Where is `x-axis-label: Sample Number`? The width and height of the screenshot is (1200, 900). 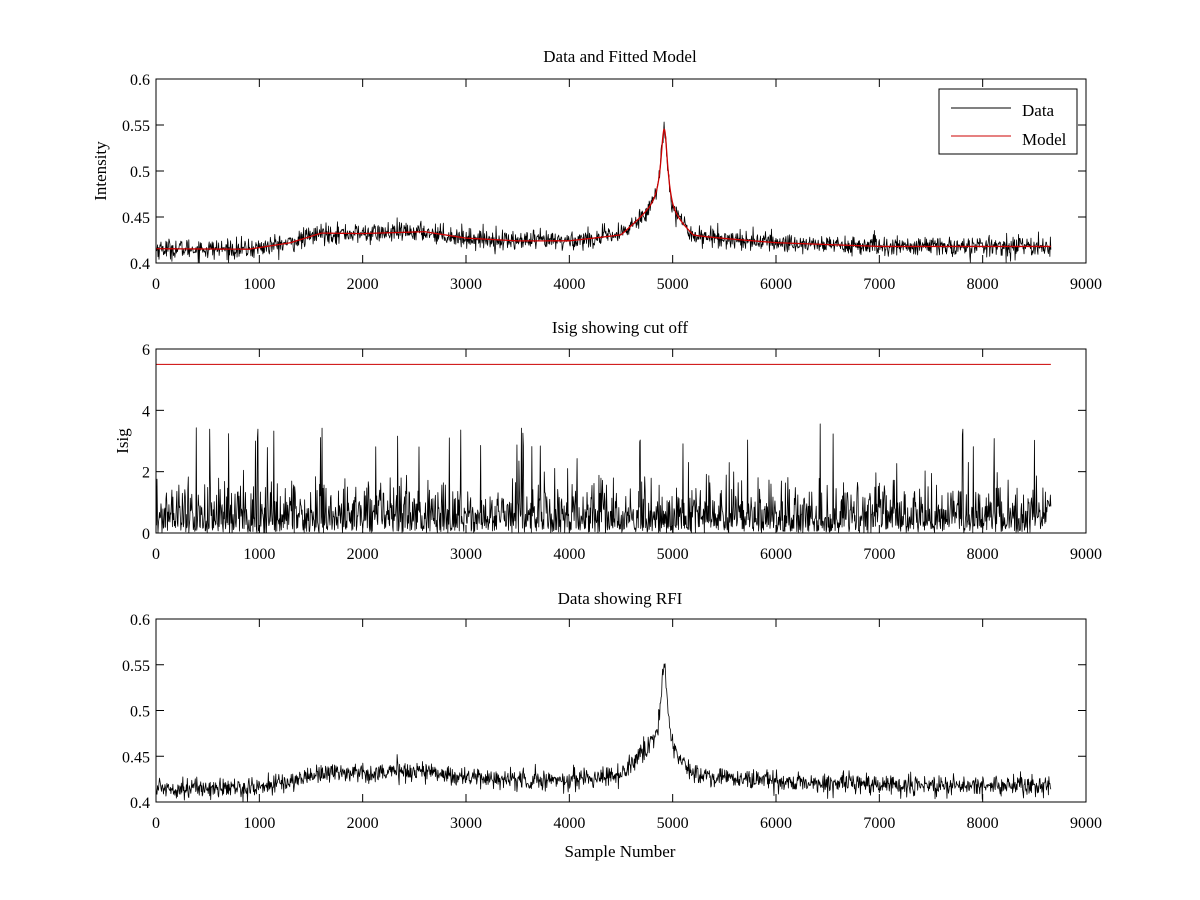
x-axis-label: Sample Number is located at coordinates (620, 851).